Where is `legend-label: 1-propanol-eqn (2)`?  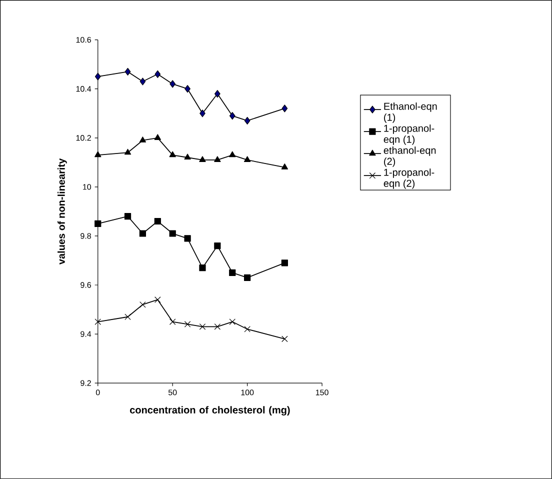
legend-label: 1-propanol-eqn (2) is located at coordinates (409, 178).